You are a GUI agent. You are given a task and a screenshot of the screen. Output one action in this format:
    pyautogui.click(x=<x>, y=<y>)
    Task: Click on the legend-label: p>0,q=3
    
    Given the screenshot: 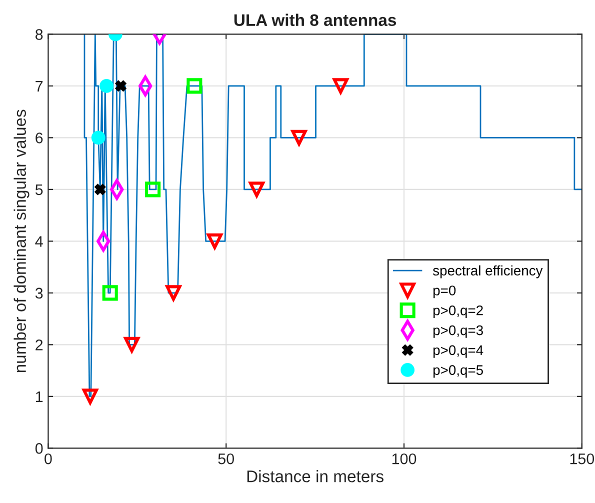 What is the action you would take?
    pyautogui.click(x=458, y=331)
    